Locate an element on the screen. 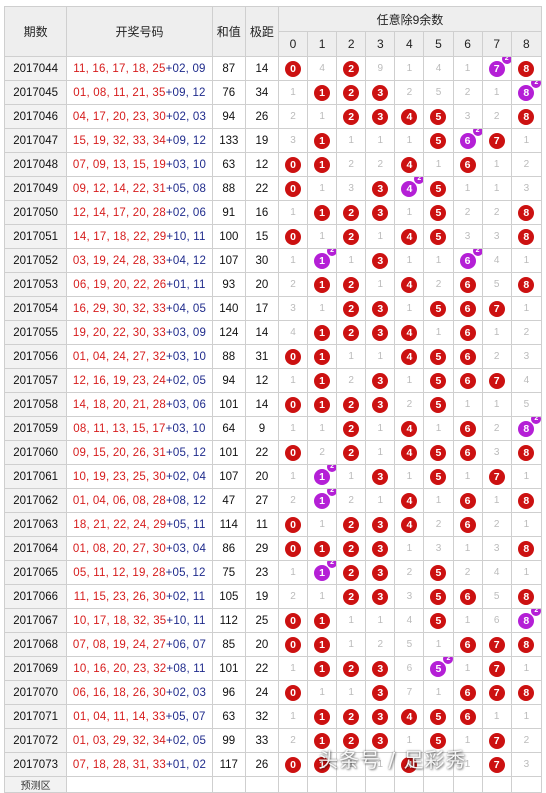 The height and width of the screenshot is (793, 546). hit-ball: 1 is located at coordinates (322, 740).